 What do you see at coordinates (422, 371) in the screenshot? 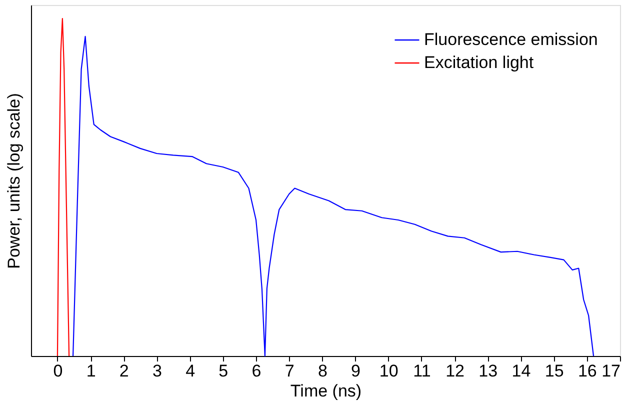
I see `x-tick-label: 11` at bounding box center [422, 371].